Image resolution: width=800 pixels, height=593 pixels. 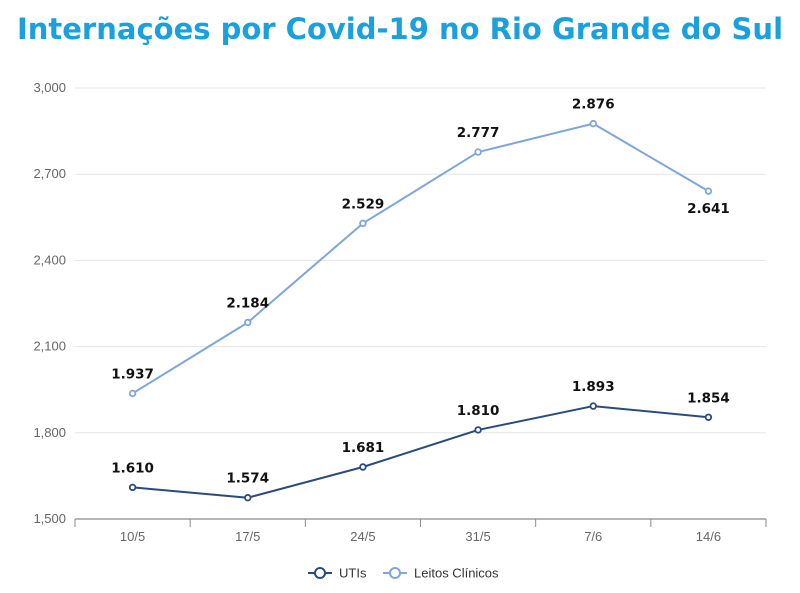 What do you see at coordinates (247, 536) in the screenshot?
I see `x-tick-label: 17/5` at bounding box center [247, 536].